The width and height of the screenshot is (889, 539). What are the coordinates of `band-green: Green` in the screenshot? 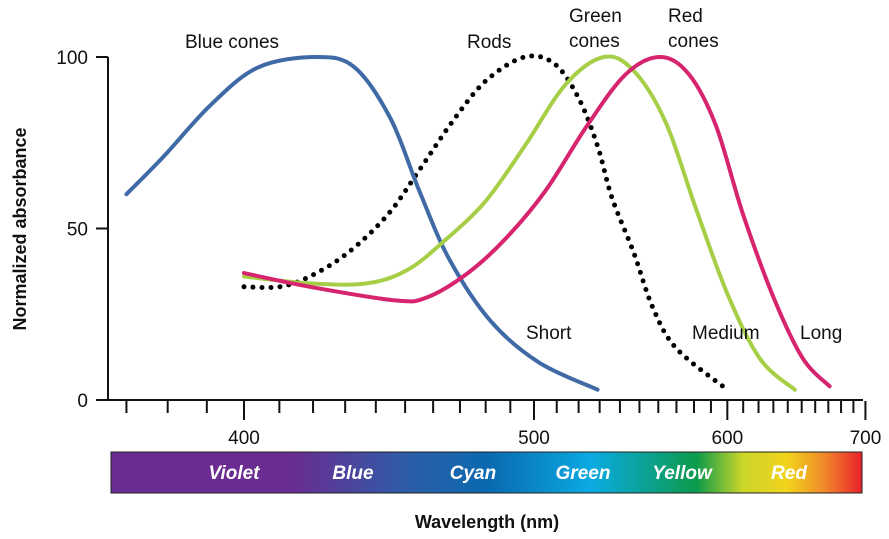 It's located at (583, 473).